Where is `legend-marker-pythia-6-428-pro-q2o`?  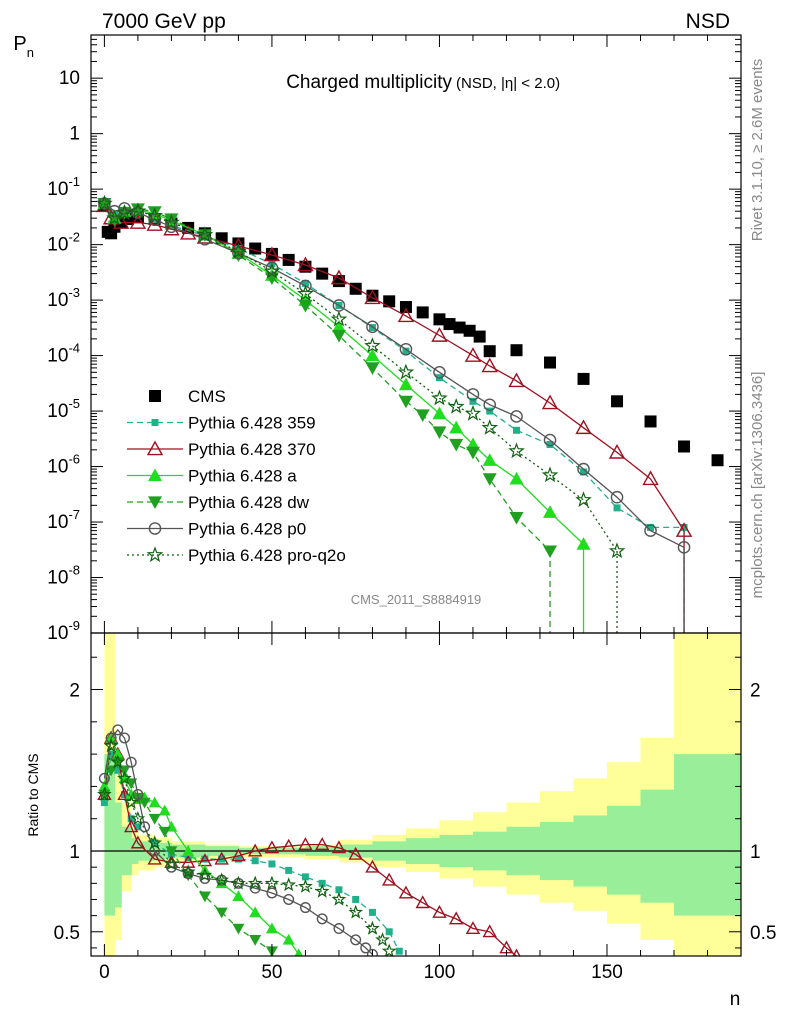
legend-marker-pythia-6-428-pro-q2o is located at coordinates (155, 554).